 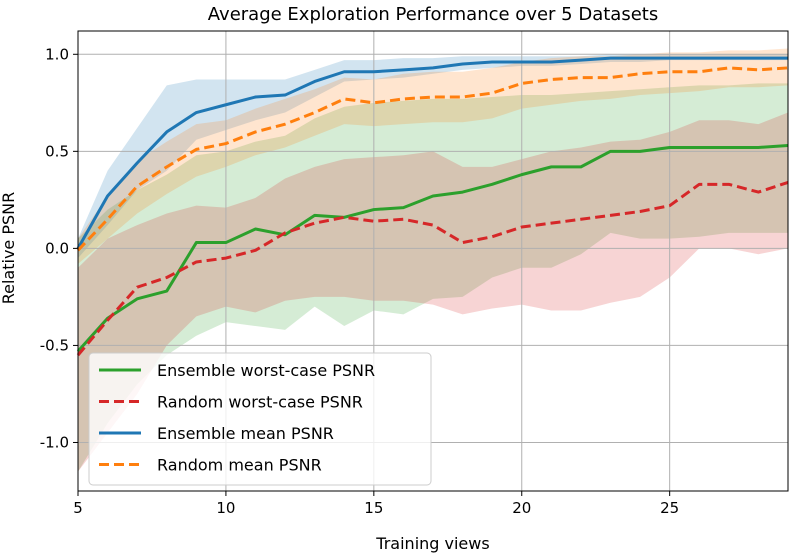 What do you see at coordinates (9, 248) in the screenshot?
I see `y-axis-title: Relative PSNR` at bounding box center [9, 248].